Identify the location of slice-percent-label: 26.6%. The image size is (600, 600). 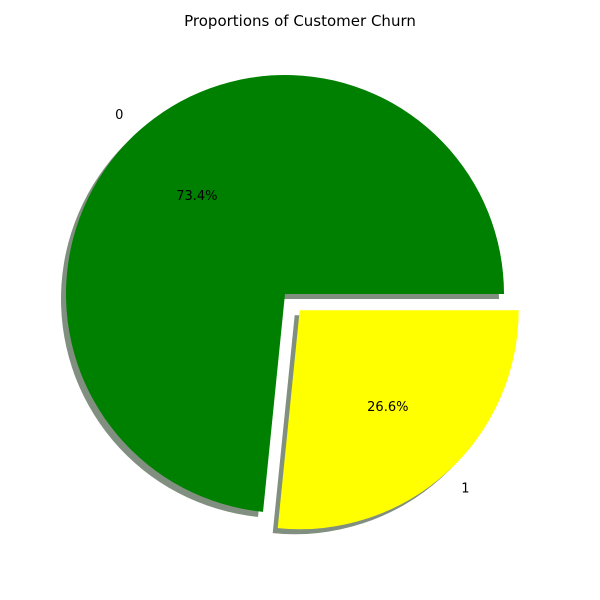
(387, 407).